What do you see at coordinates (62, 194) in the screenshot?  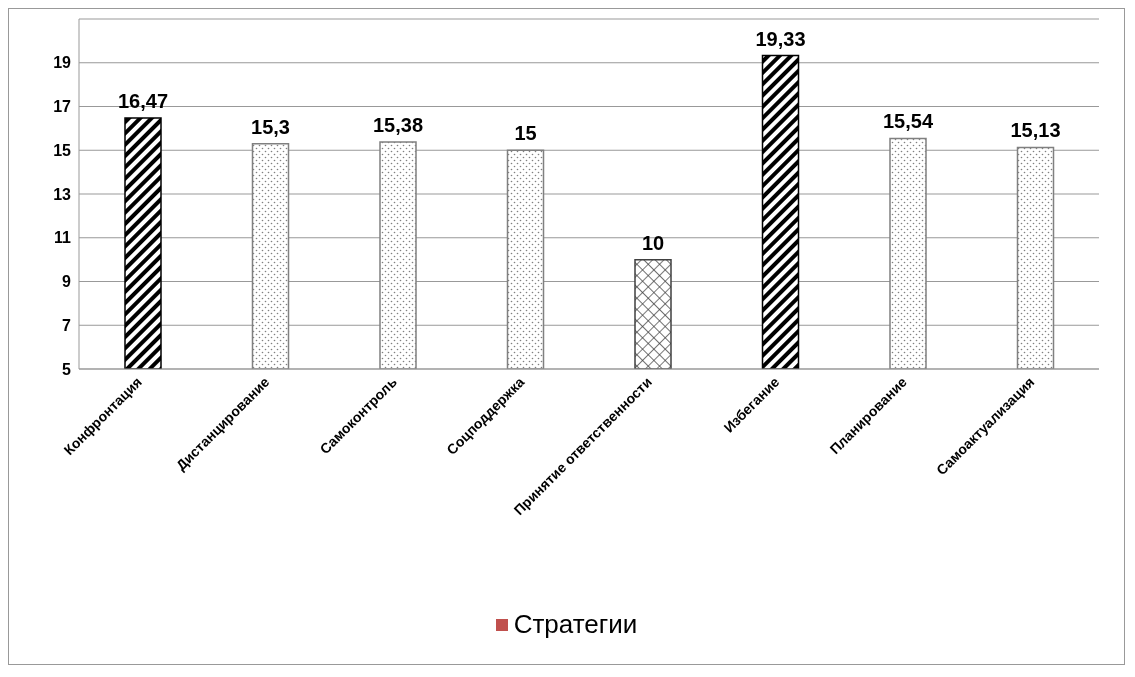 I see `y-tick-label: 13` at bounding box center [62, 194].